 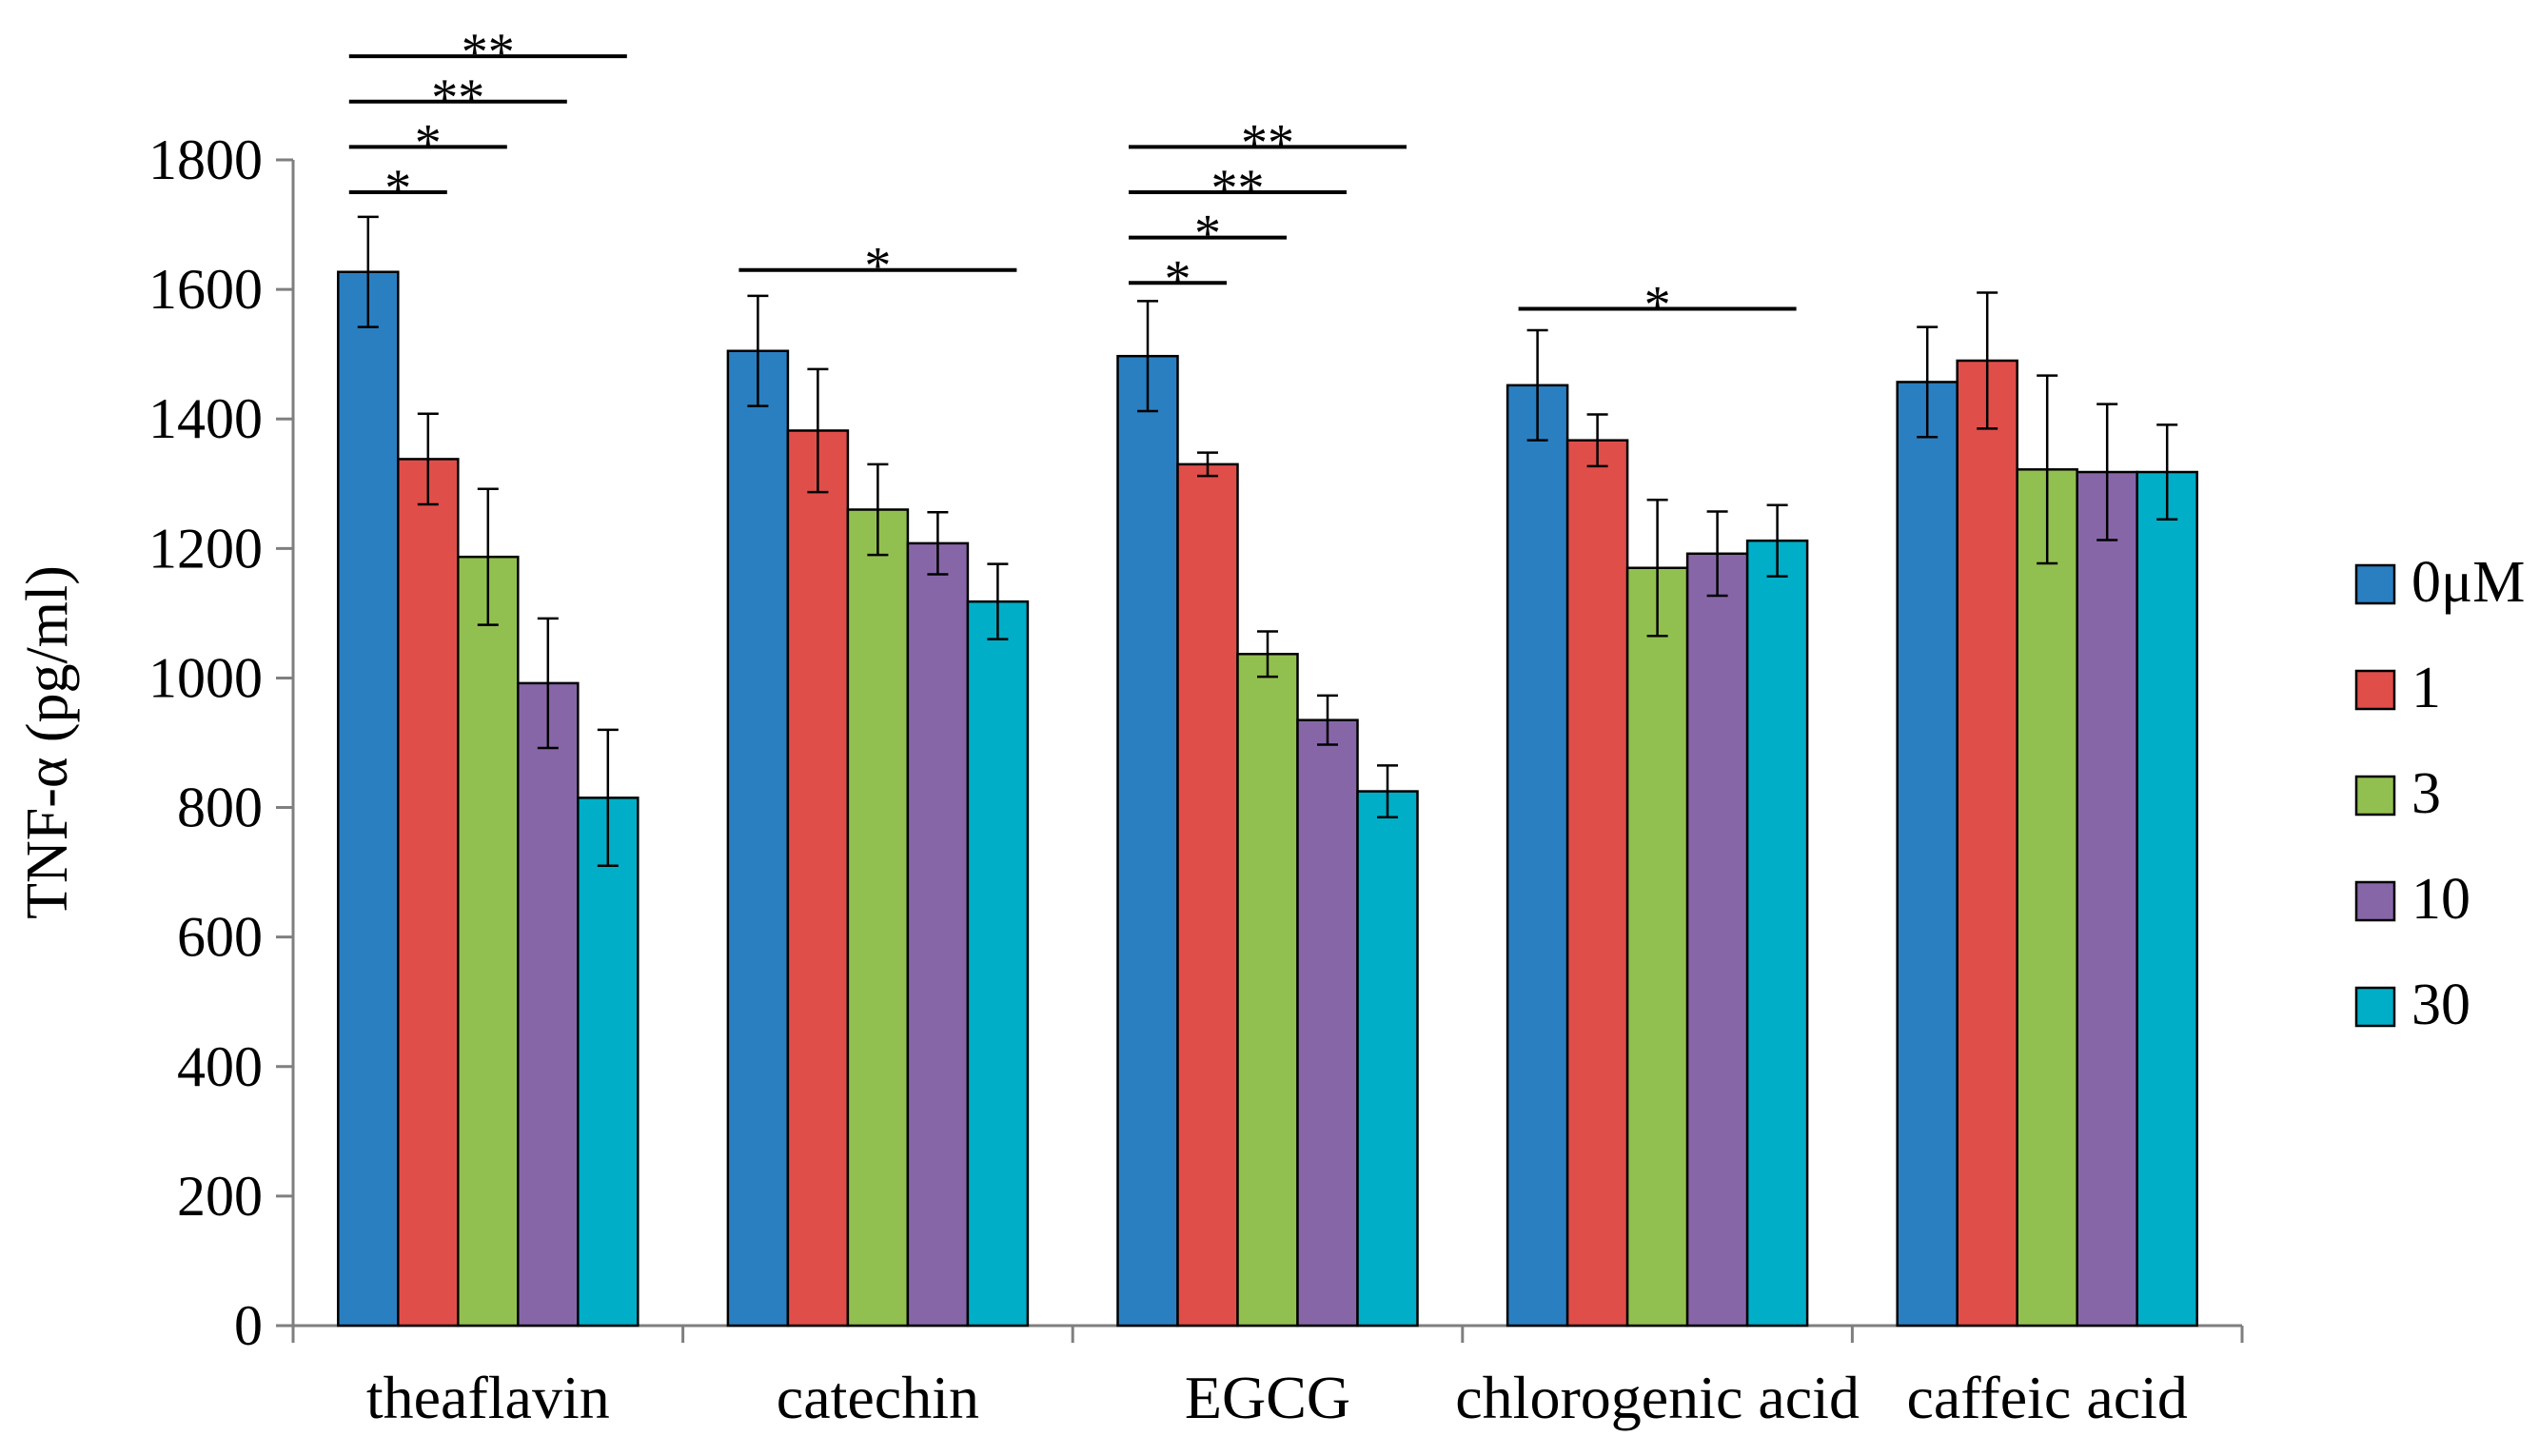 What do you see at coordinates (205, 548) in the screenshot?
I see `y-tick-label: 1200` at bounding box center [205, 548].